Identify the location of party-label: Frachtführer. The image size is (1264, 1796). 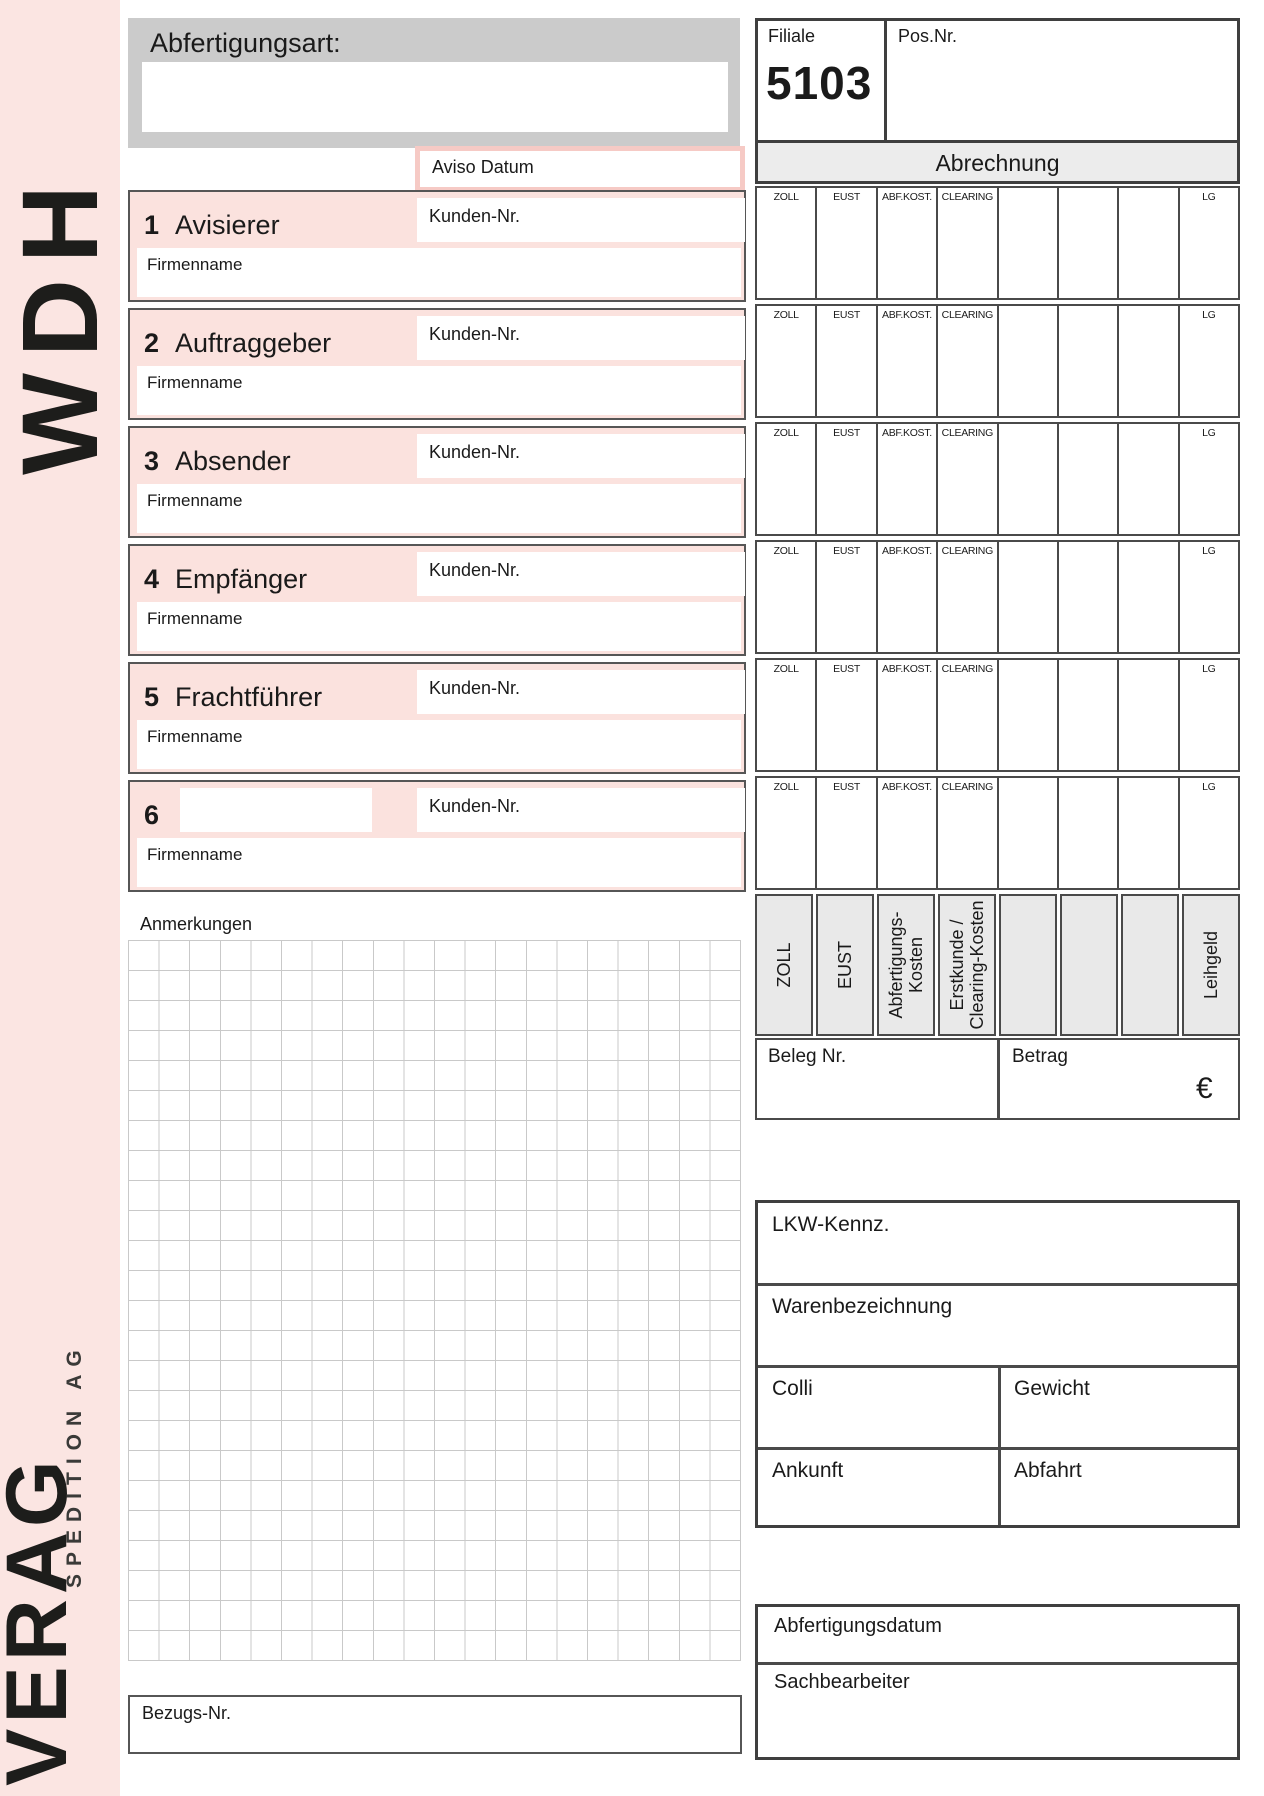
(249, 697).